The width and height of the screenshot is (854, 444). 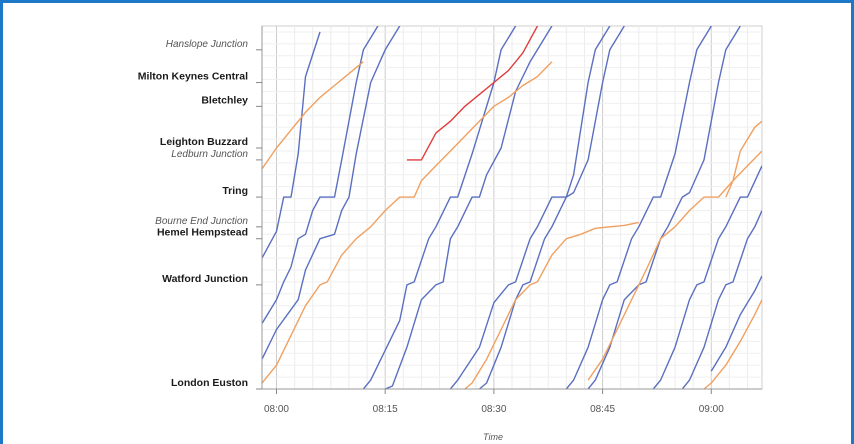 I want to click on time-tick-label: 08:30, so click(x=493, y=409).